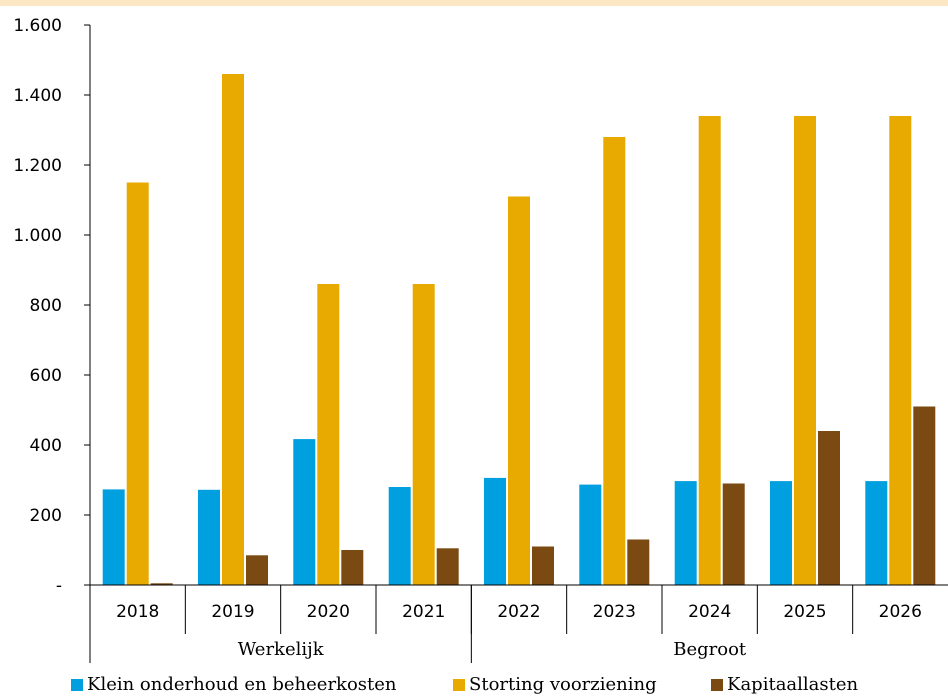 This screenshot has height=699, width=948. I want to click on bar-2-2024, so click(709, 350).